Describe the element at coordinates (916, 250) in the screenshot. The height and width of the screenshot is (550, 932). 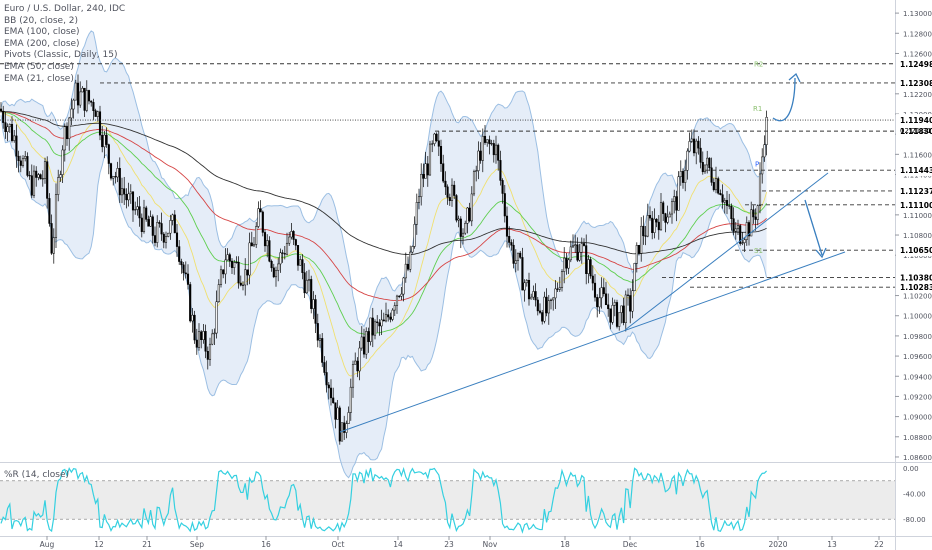
I see `level-label: 1.10650` at that location.